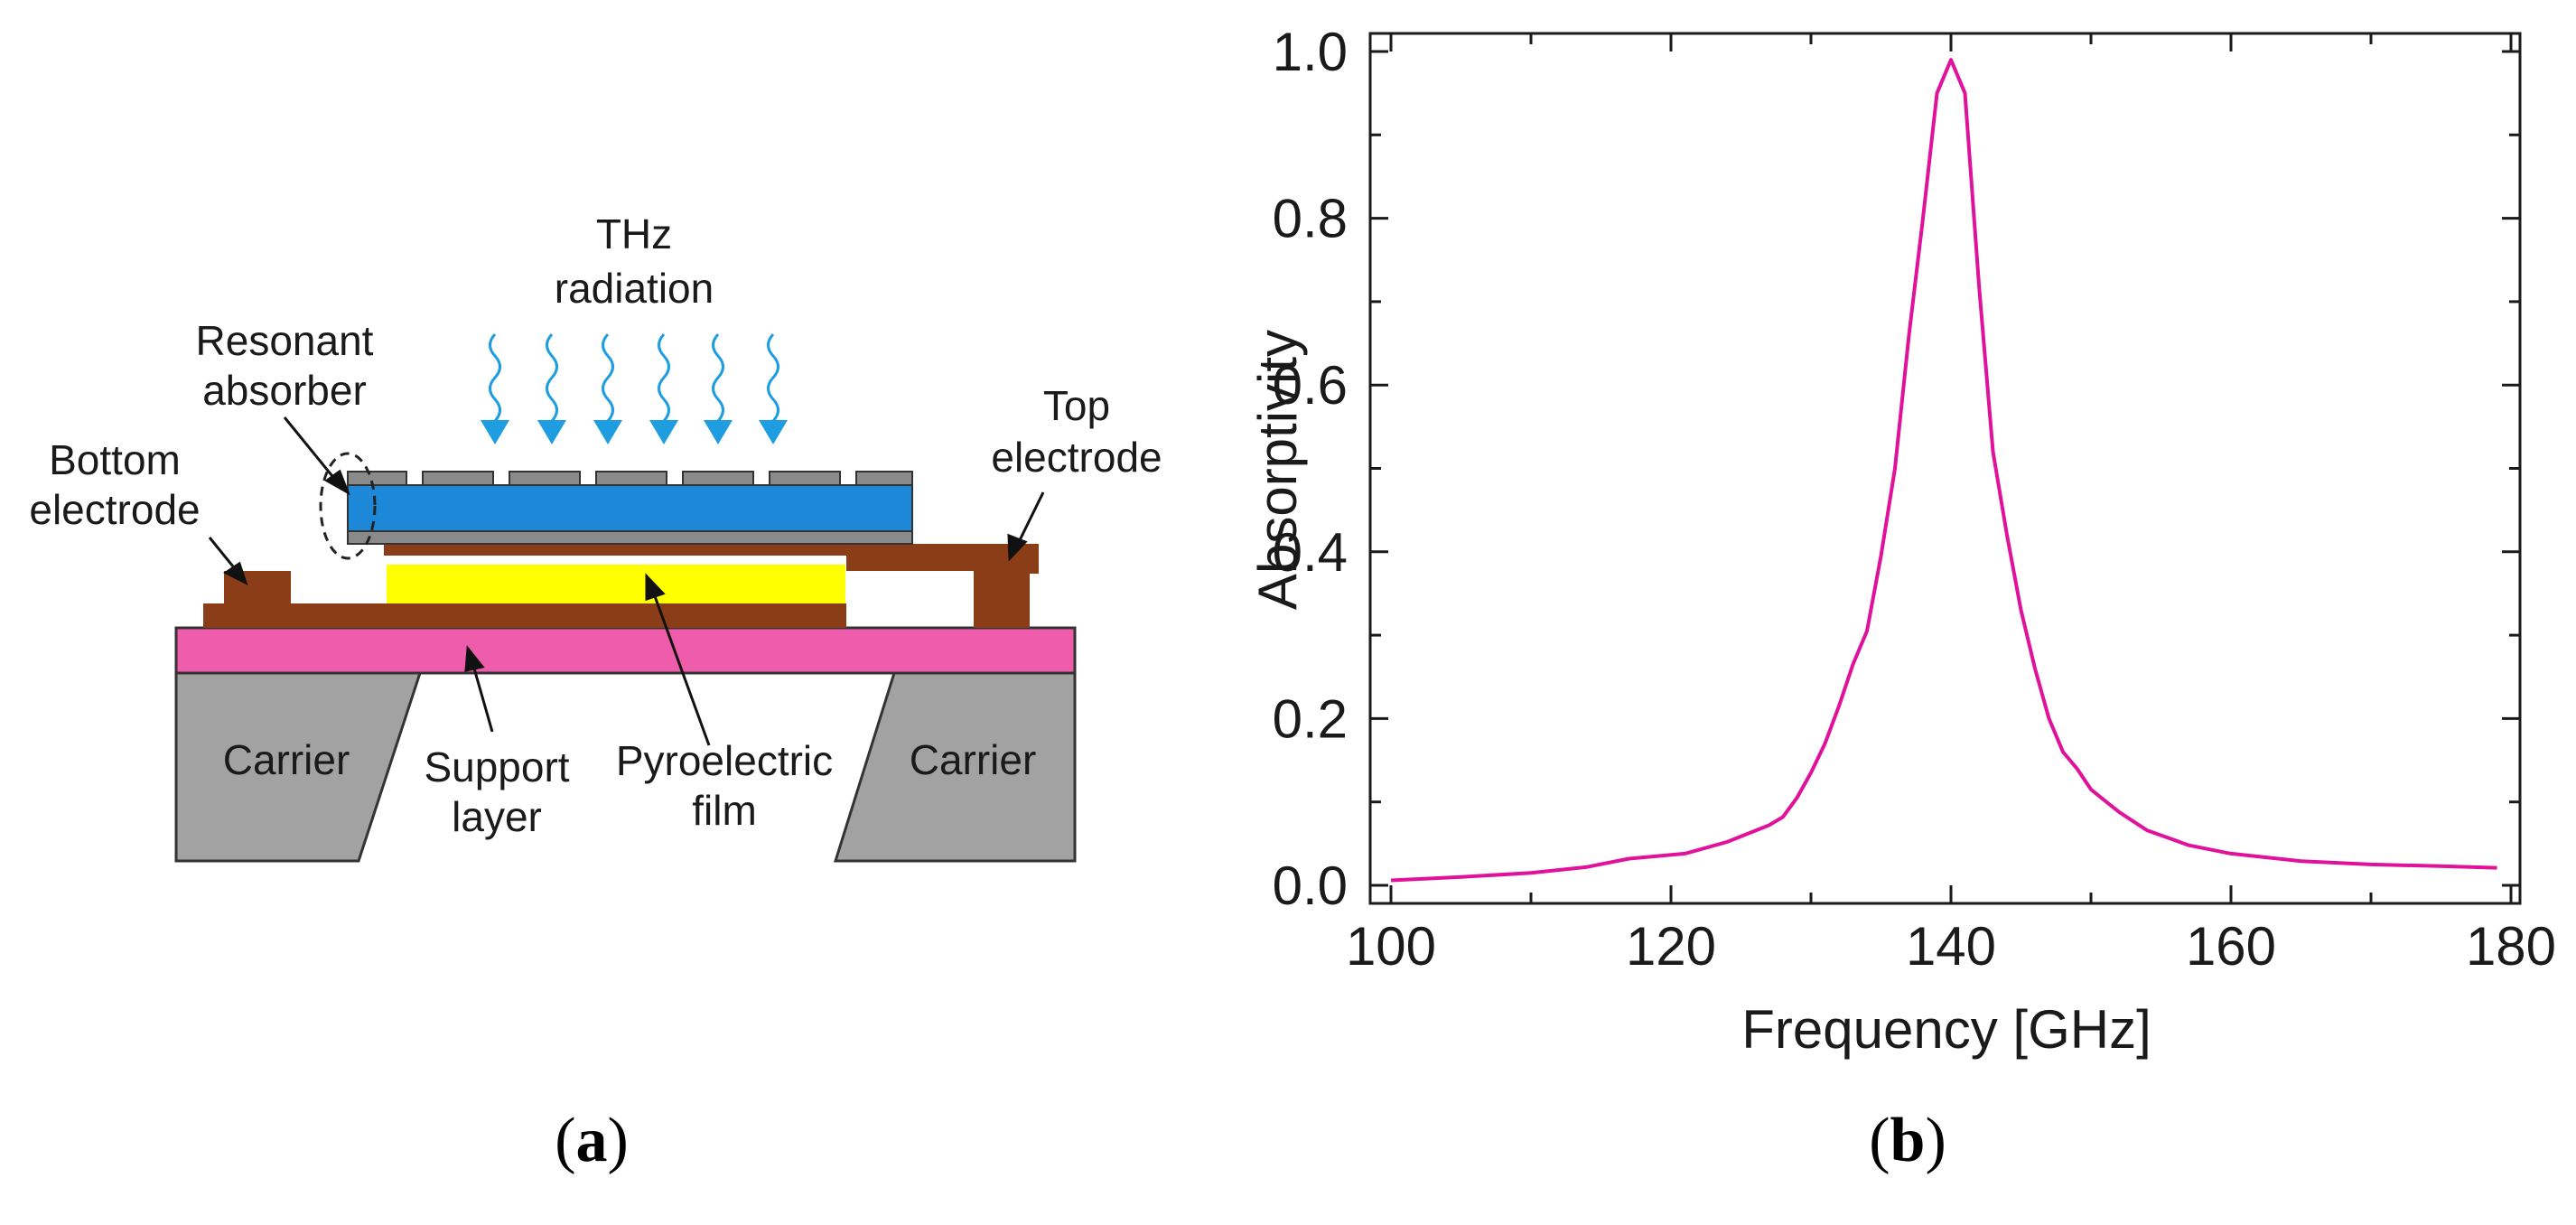  What do you see at coordinates (724, 760) in the screenshot?
I see `pyroelectric-film-label-line1: Pyroelectric` at bounding box center [724, 760].